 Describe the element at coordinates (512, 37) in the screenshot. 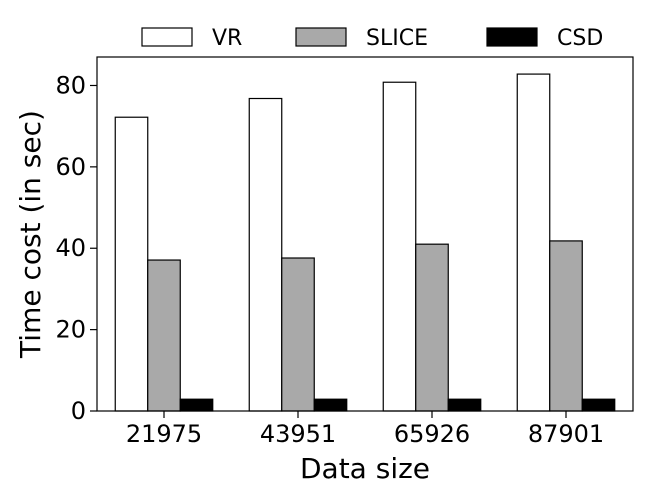

I see `legend-swatch-csd` at that location.